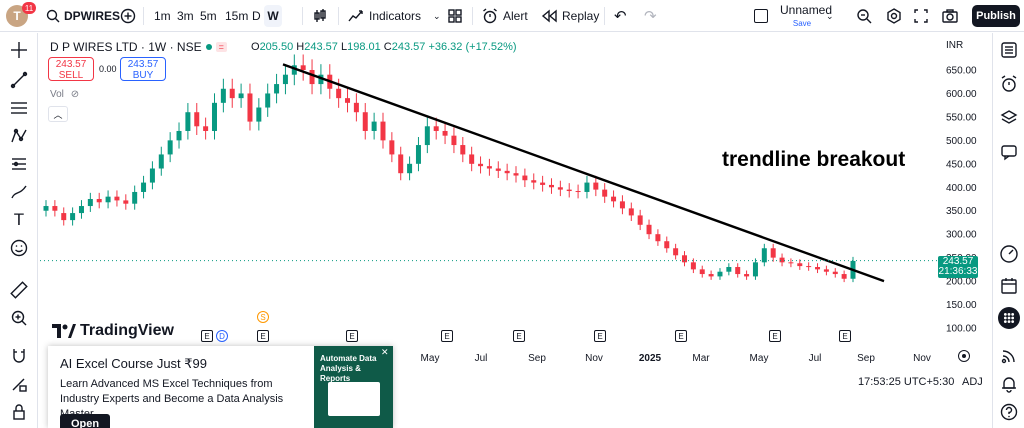 The image size is (1024, 428). Describe the element at coordinates (964, 356) in the screenshot. I see `axis-settings-button` at that location.